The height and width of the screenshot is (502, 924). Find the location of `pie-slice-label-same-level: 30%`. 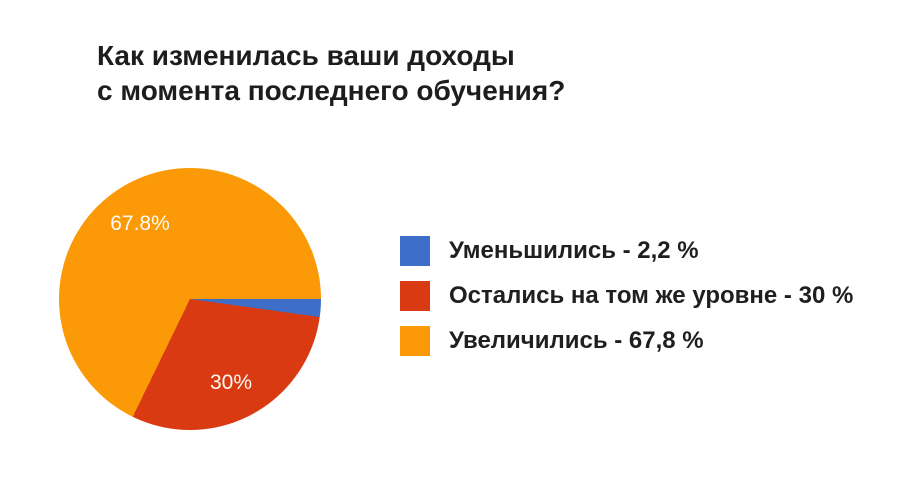

pie-slice-label-same-level: 30% is located at coordinates (231, 382).